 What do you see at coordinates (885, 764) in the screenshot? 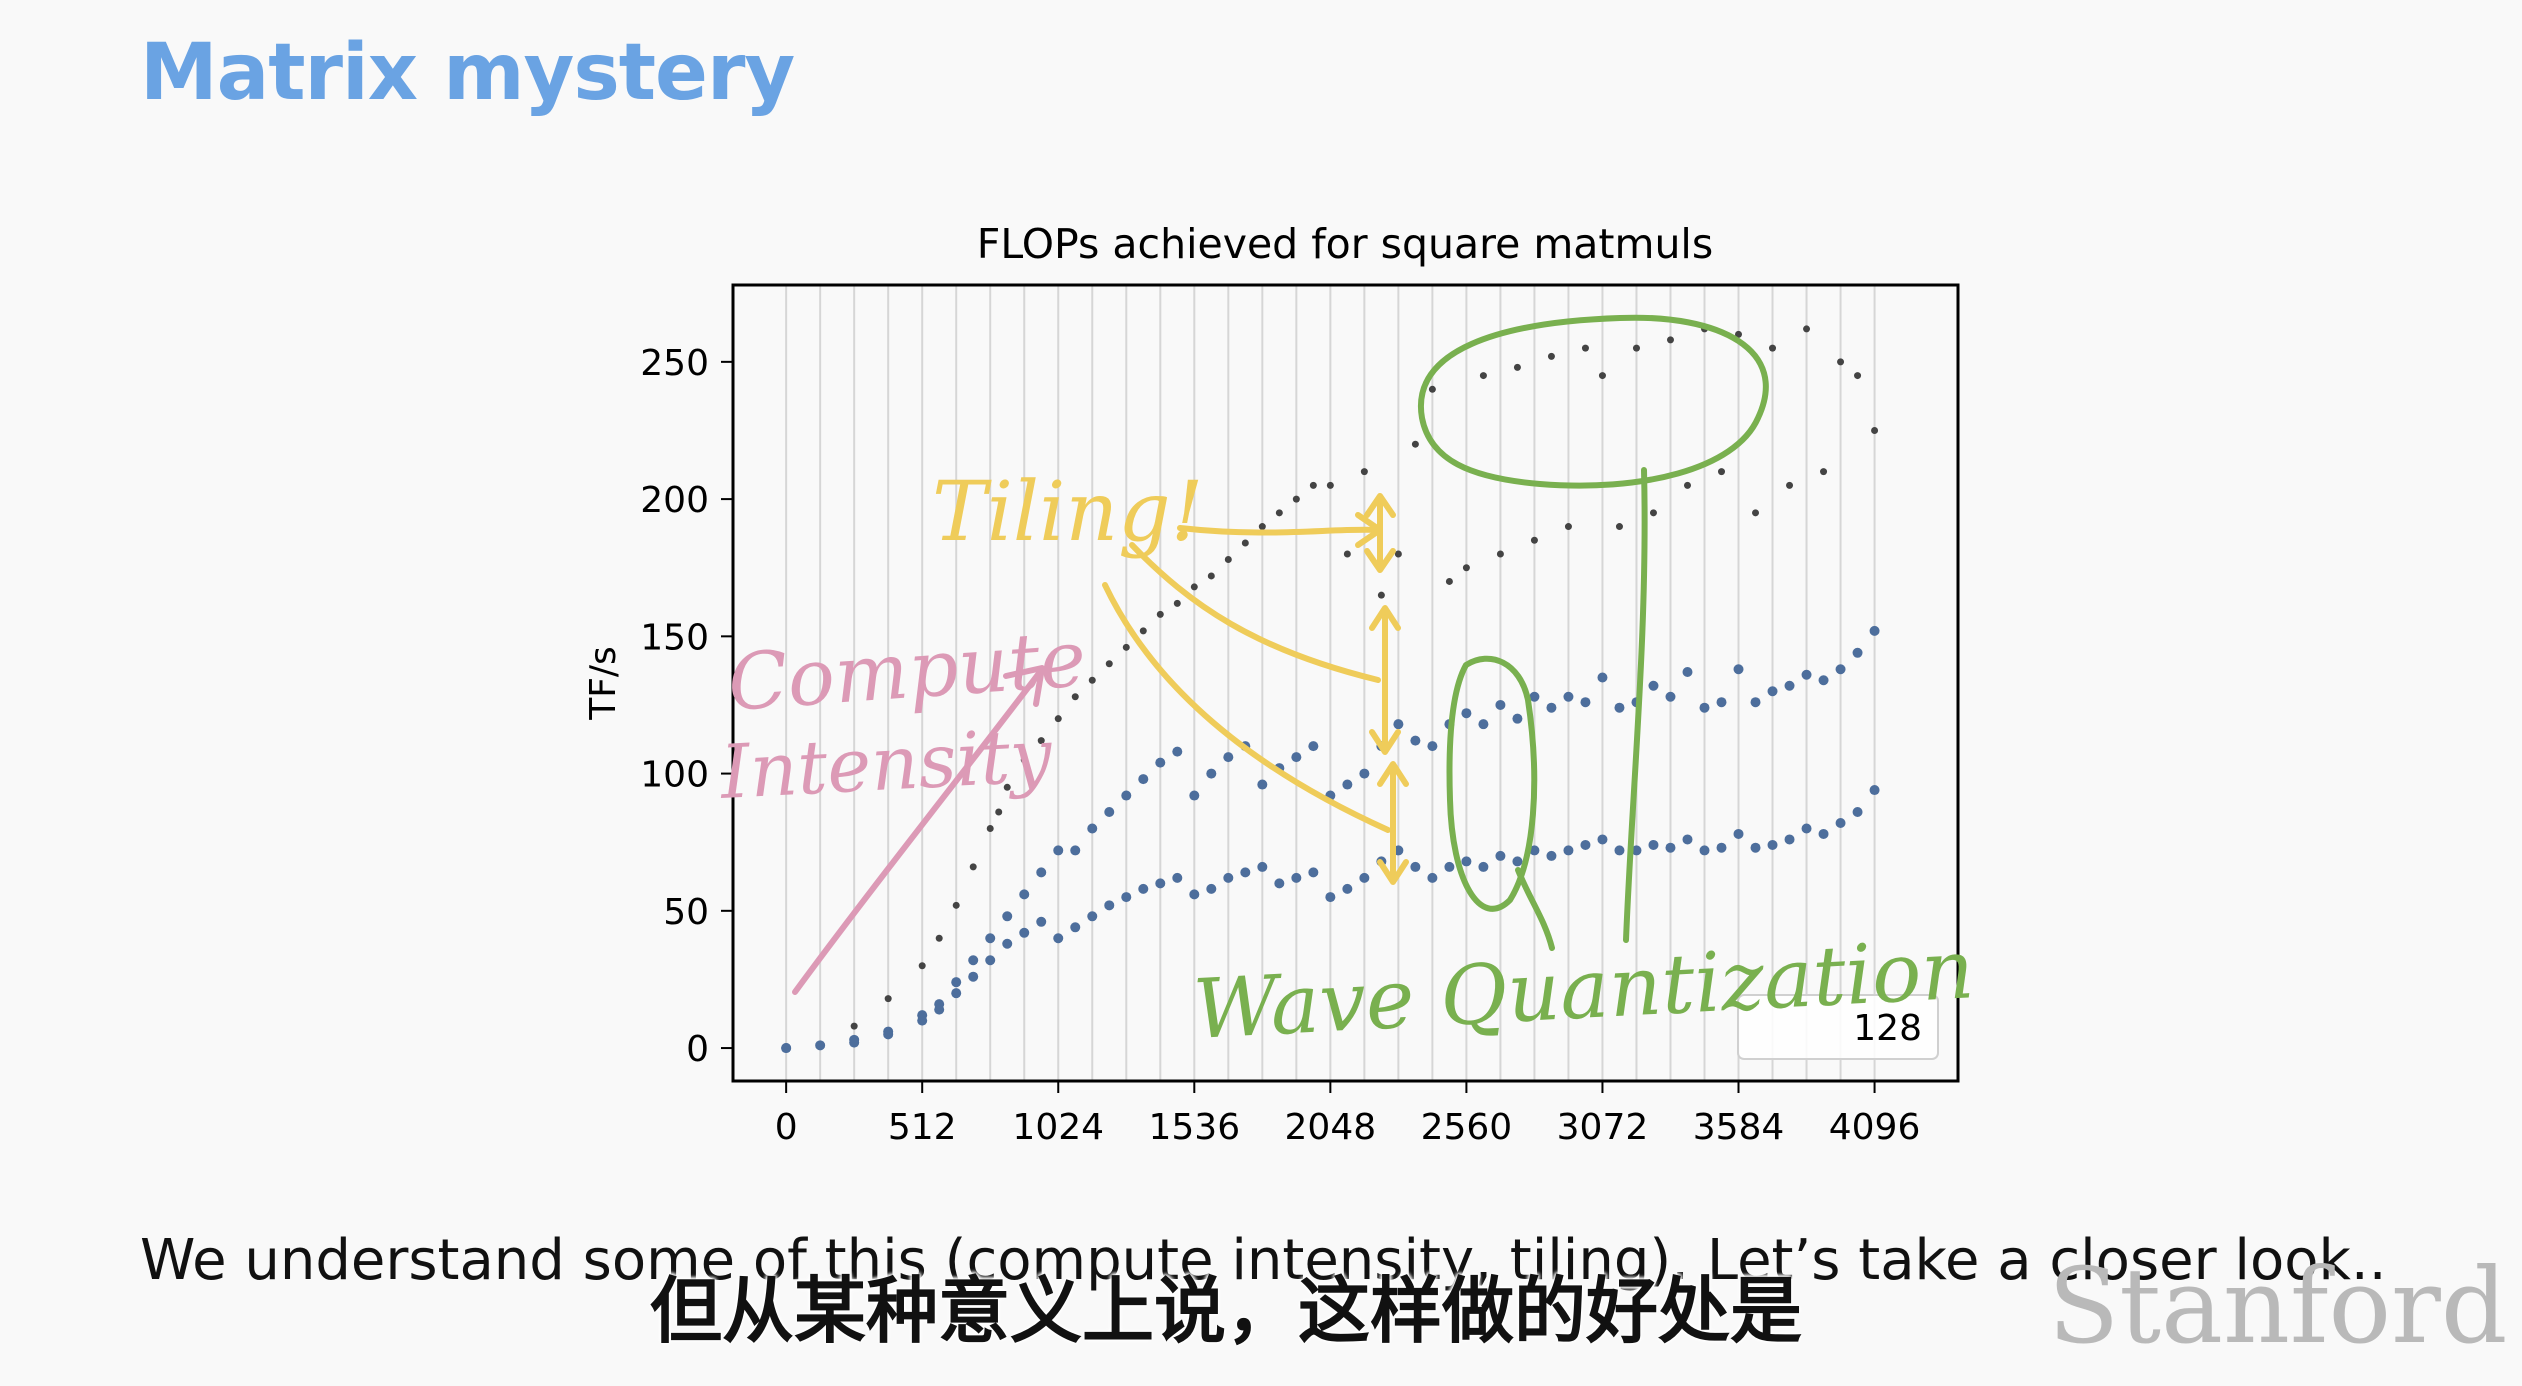
I see `intensity-label: Intensity` at bounding box center [885, 764].